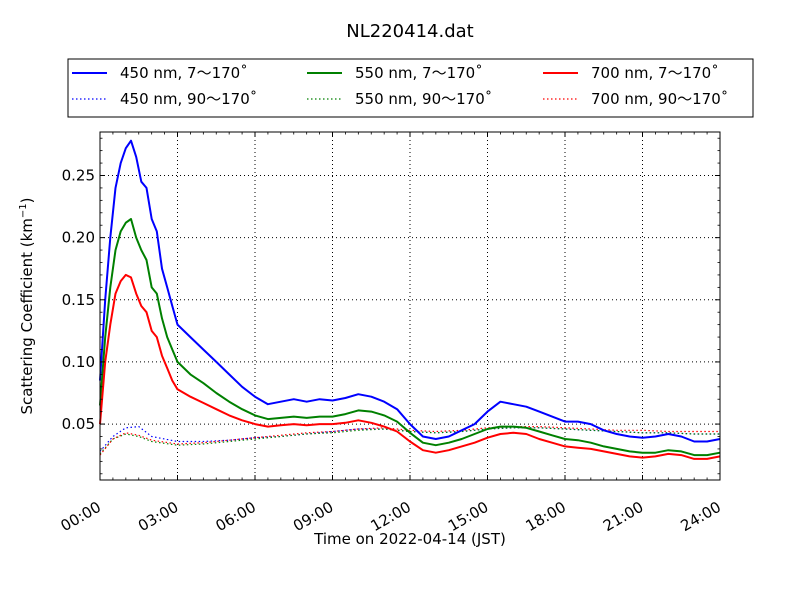 This screenshot has height=600, width=800. What do you see at coordinates (78, 362) in the screenshot?
I see `y-tick-label: 0.10` at bounding box center [78, 362].